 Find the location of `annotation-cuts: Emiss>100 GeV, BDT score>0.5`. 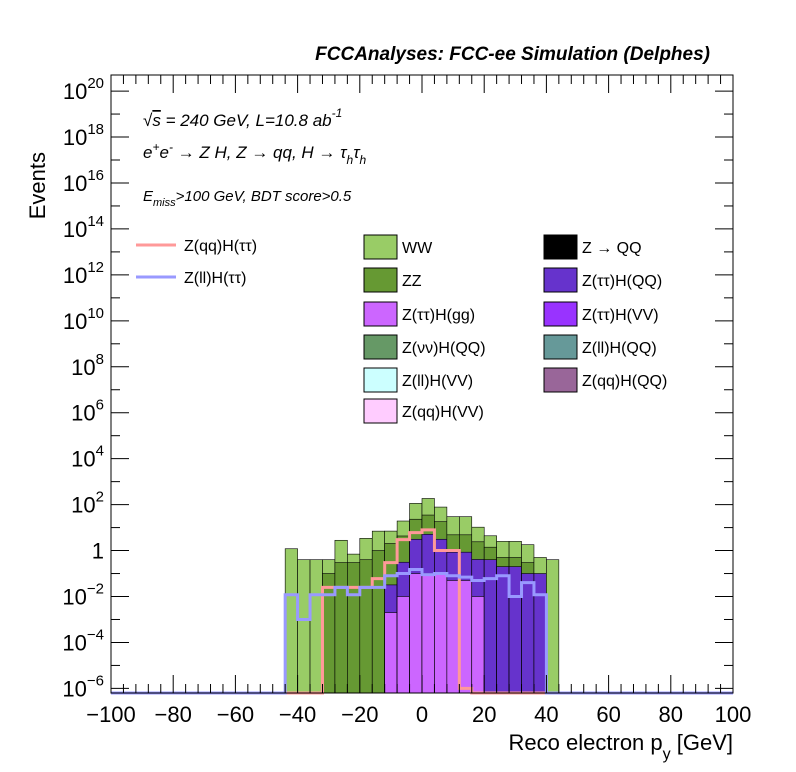

annotation-cuts: Emiss>100 GeV, BDT score>0.5 is located at coordinates (247, 198).